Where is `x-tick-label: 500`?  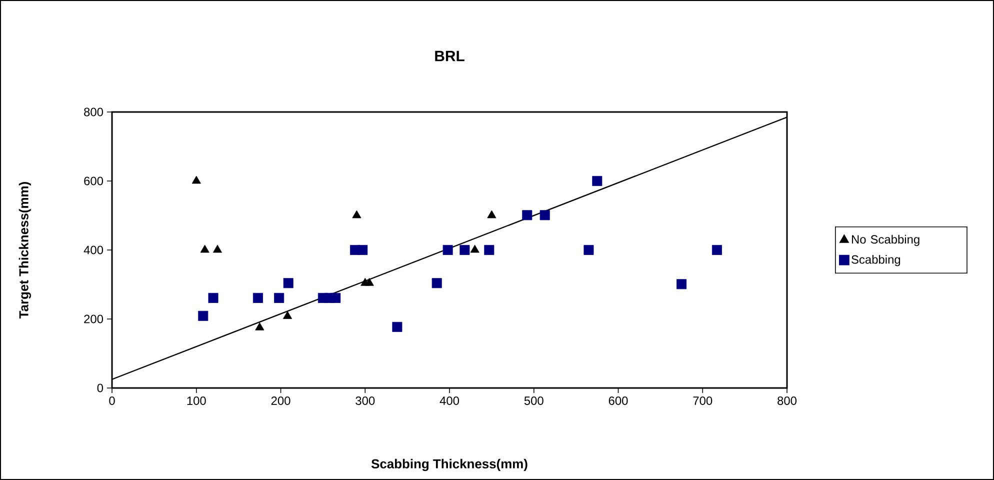
x-tick-label: 500 is located at coordinates (534, 400).